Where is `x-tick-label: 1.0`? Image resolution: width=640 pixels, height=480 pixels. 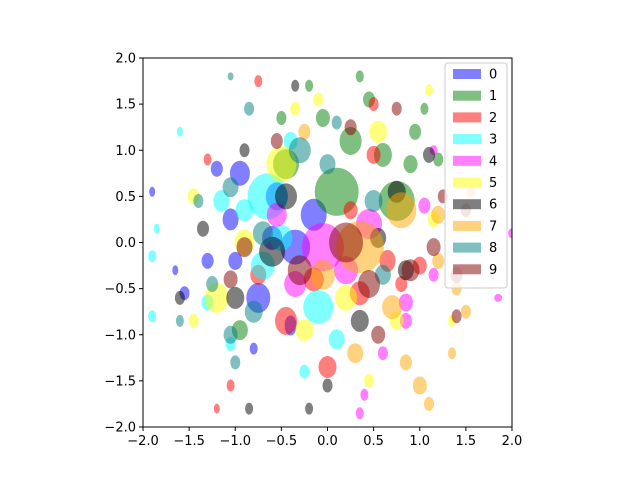 x-tick-label: 1.0 is located at coordinates (419, 441).